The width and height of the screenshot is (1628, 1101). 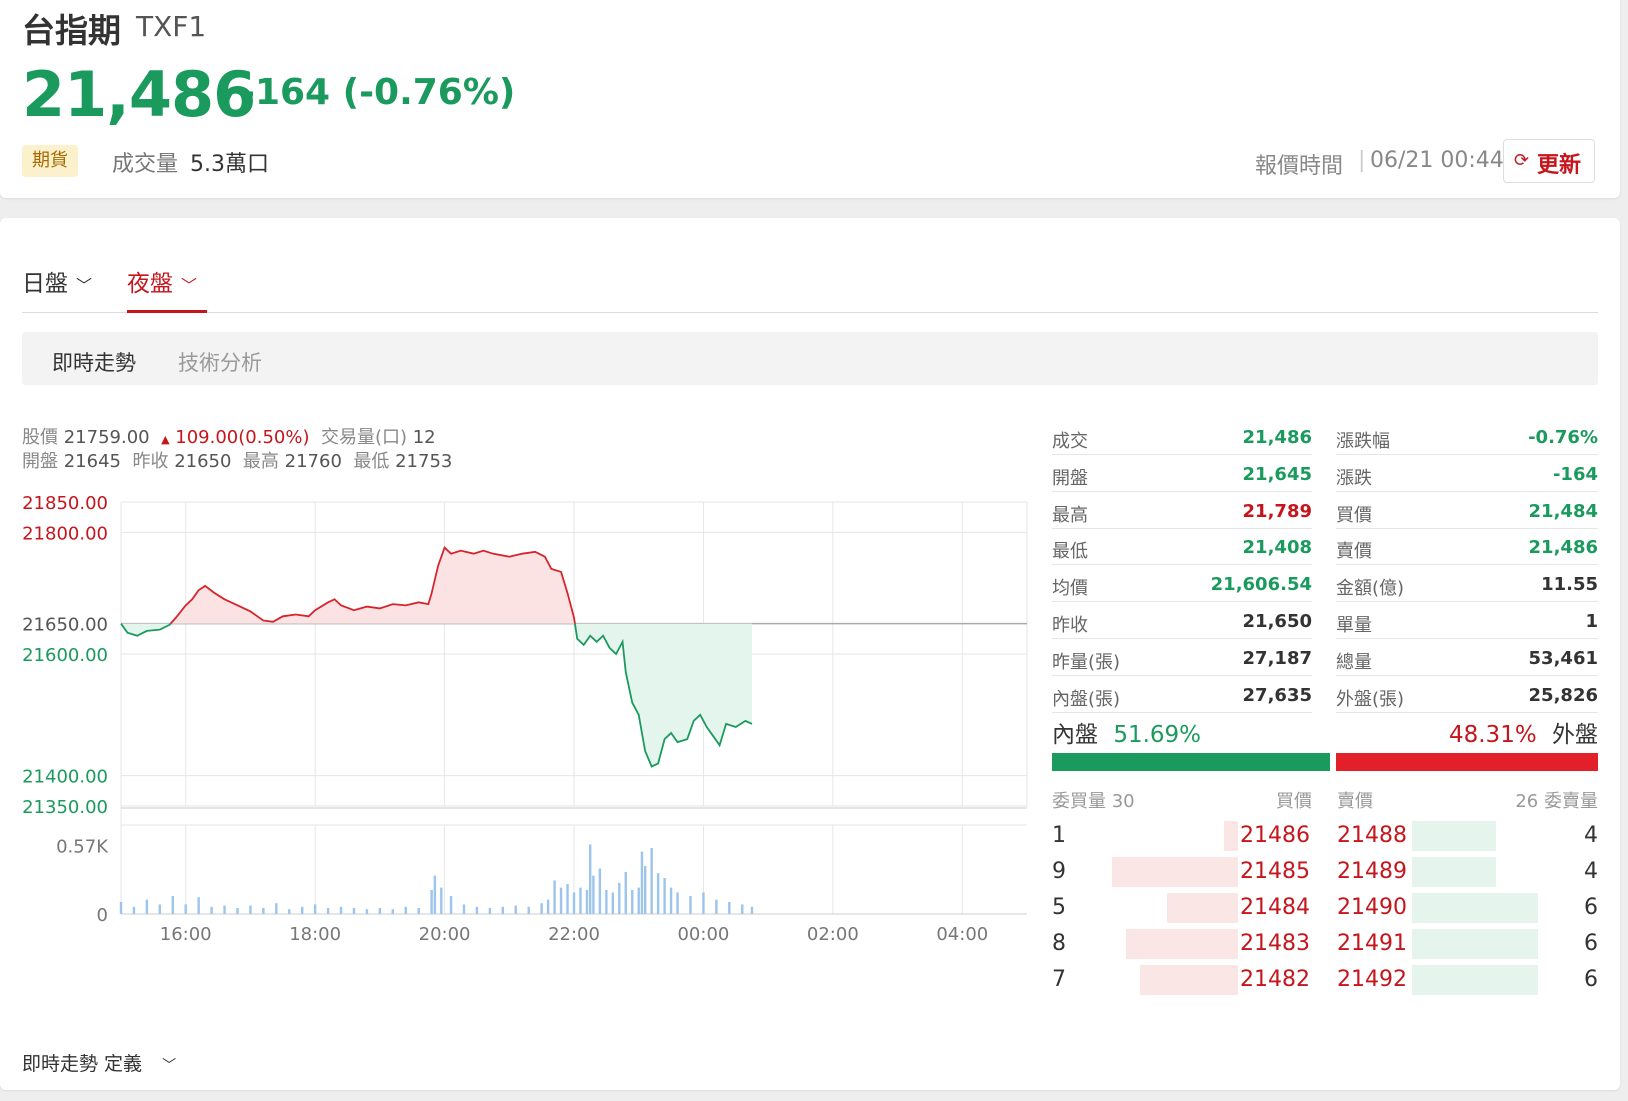 I want to click on price-line, so click(x=663, y=695).